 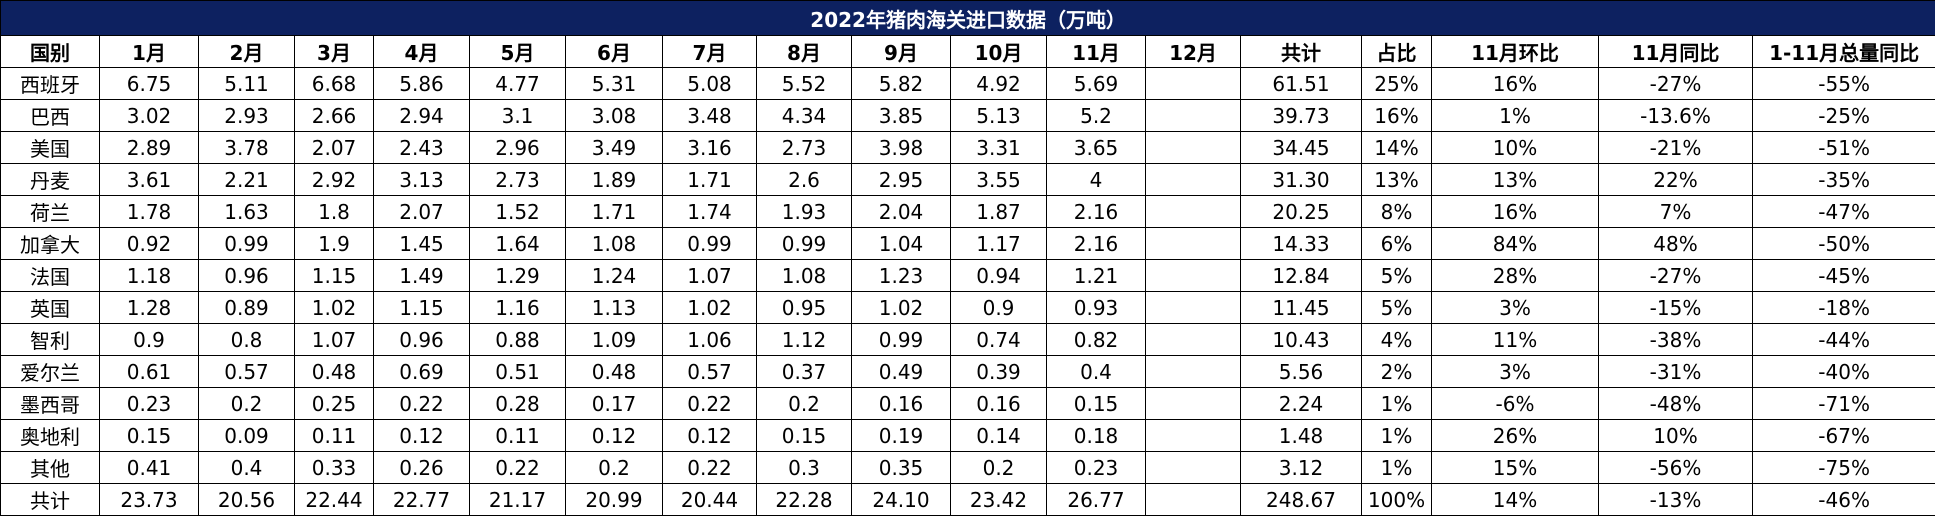 What do you see at coordinates (1515, 243) in the screenshot?
I see `data-cell: 84%` at bounding box center [1515, 243].